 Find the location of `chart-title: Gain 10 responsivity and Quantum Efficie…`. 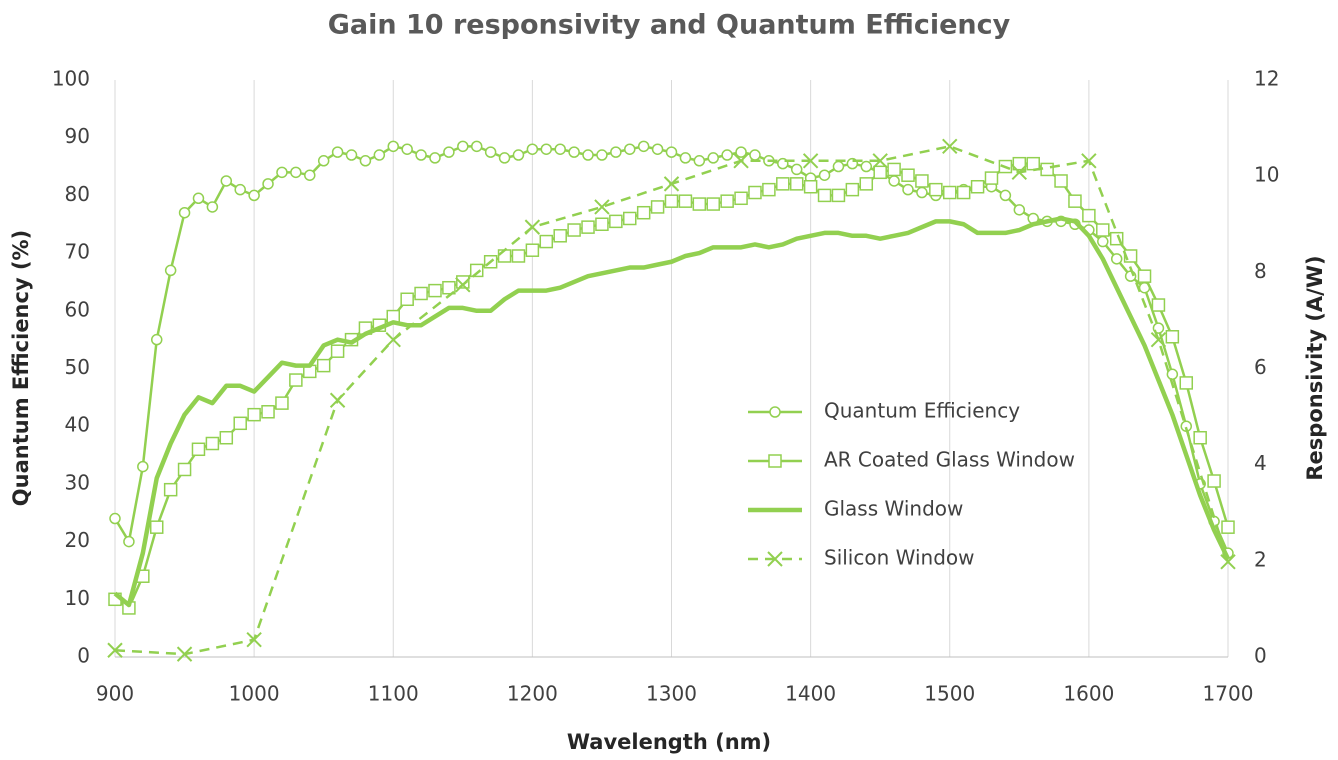

chart-title: Gain 10 responsivity and Quantum Efficie… is located at coordinates (669, 25).